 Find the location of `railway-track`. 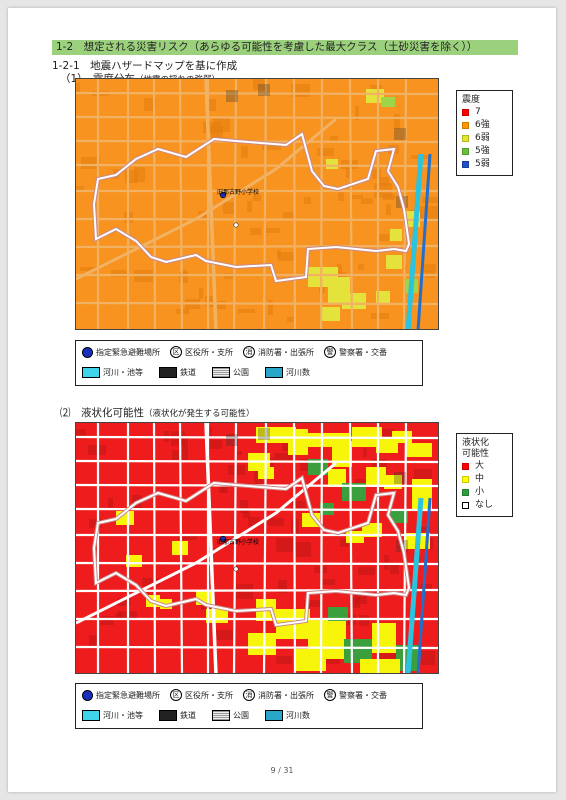

railway-track is located at coordinates (414, 241).